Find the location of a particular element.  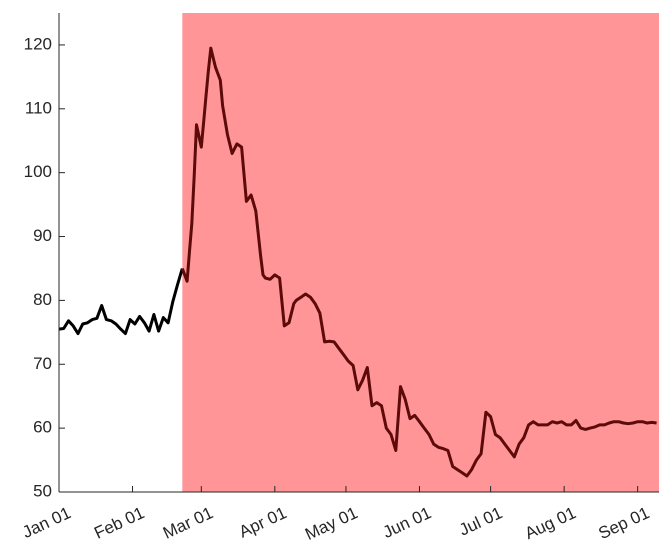

x-tick-label: Mar 01 is located at coordinates (188, 523).